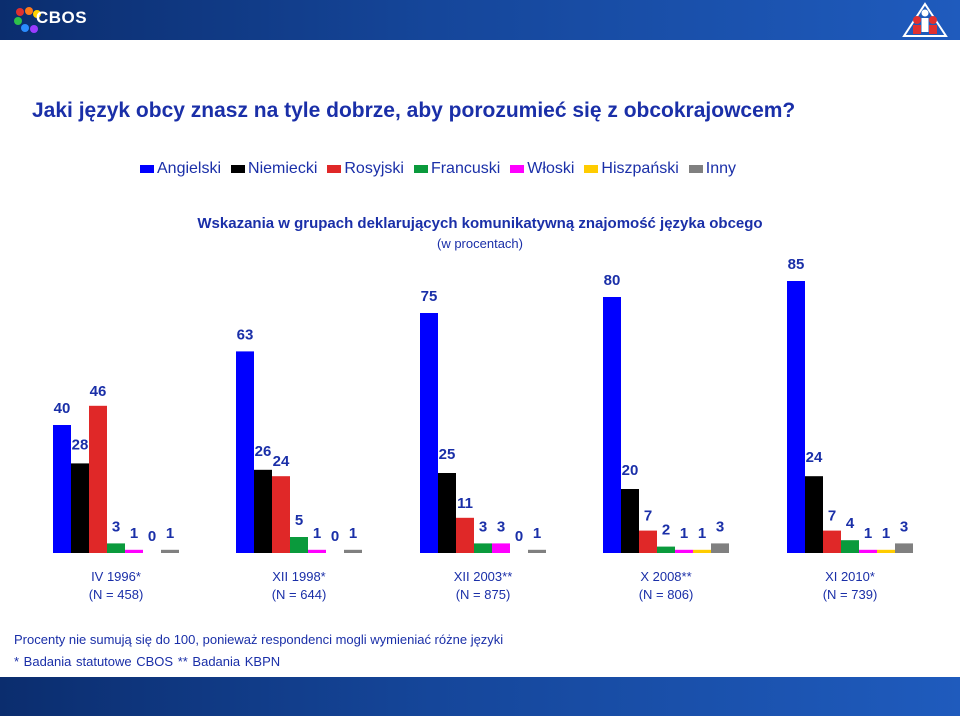  What do you see at coordinates (666, 530) in the screenshot?
I see `data-label: 2` at bounding box center [666, 530].